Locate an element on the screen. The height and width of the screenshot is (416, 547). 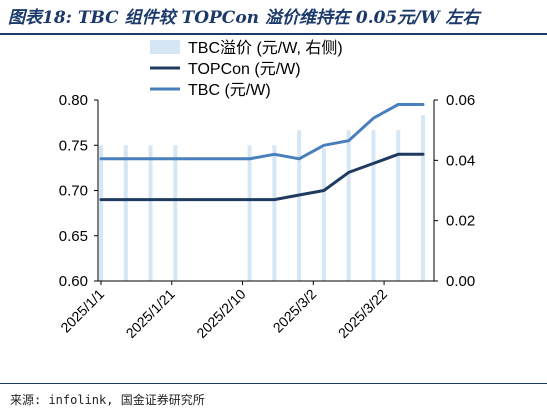
legend-premium-swatch is located at coordinates (165, 47).